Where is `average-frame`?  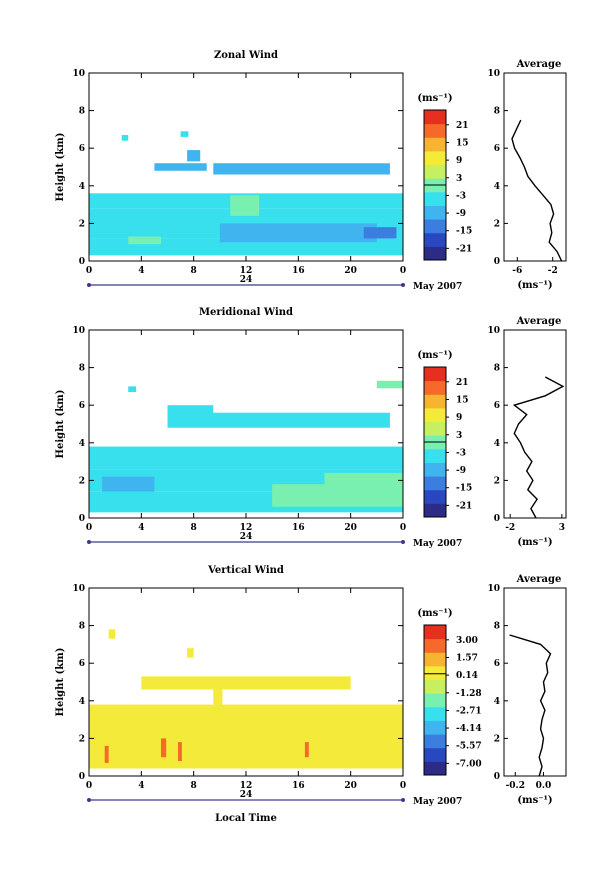
average-frame is located at coordinates (535, 167).